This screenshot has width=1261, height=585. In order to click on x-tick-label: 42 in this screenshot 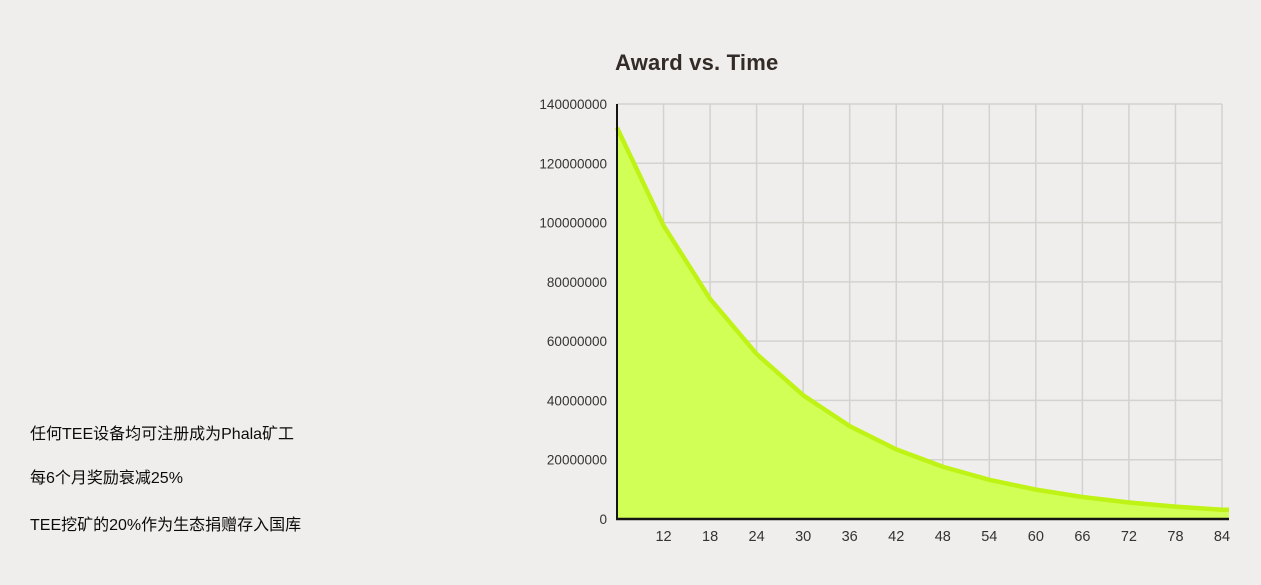, I will do `click(896, 537)`.